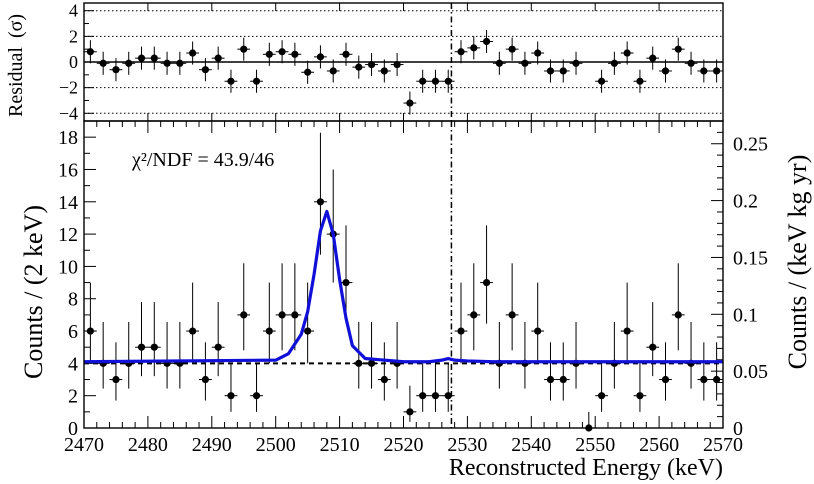 The width and height of the screenshot is (814, 484). Describe the element at coordinates (73, 62) in the screenshot. I see `residual-y-tick-label: 0` at that location.